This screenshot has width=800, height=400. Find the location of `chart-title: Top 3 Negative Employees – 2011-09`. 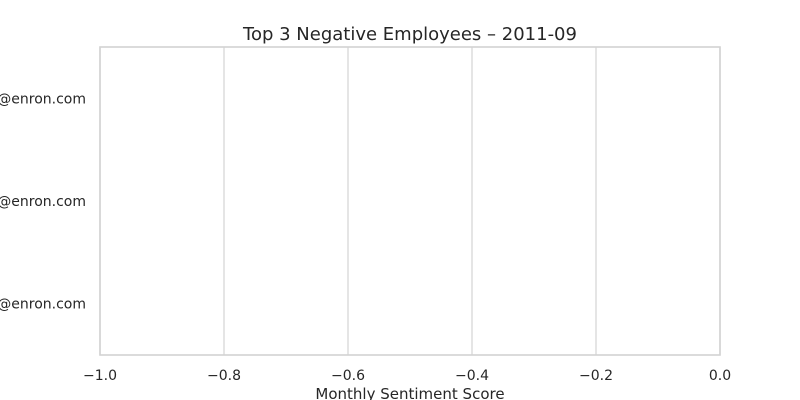

chart-title: Top 3 Negative Employees – 2011-09 is located at coordinates (409, 34).